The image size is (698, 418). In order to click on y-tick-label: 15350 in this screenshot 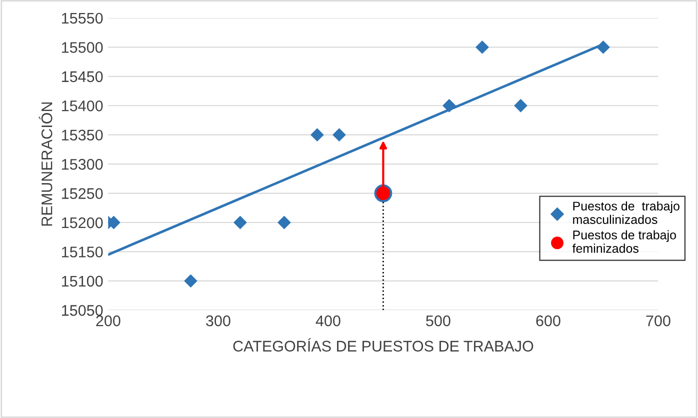, I will do `click(82, 135)`.